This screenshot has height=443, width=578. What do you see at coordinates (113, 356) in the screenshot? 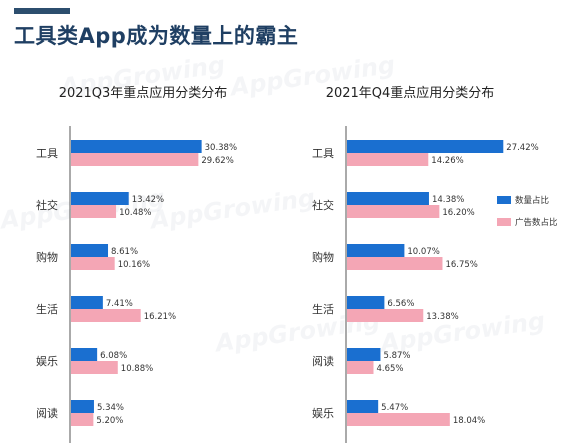
I see `value-label: 6.08%` at bounding box center [113, 356].